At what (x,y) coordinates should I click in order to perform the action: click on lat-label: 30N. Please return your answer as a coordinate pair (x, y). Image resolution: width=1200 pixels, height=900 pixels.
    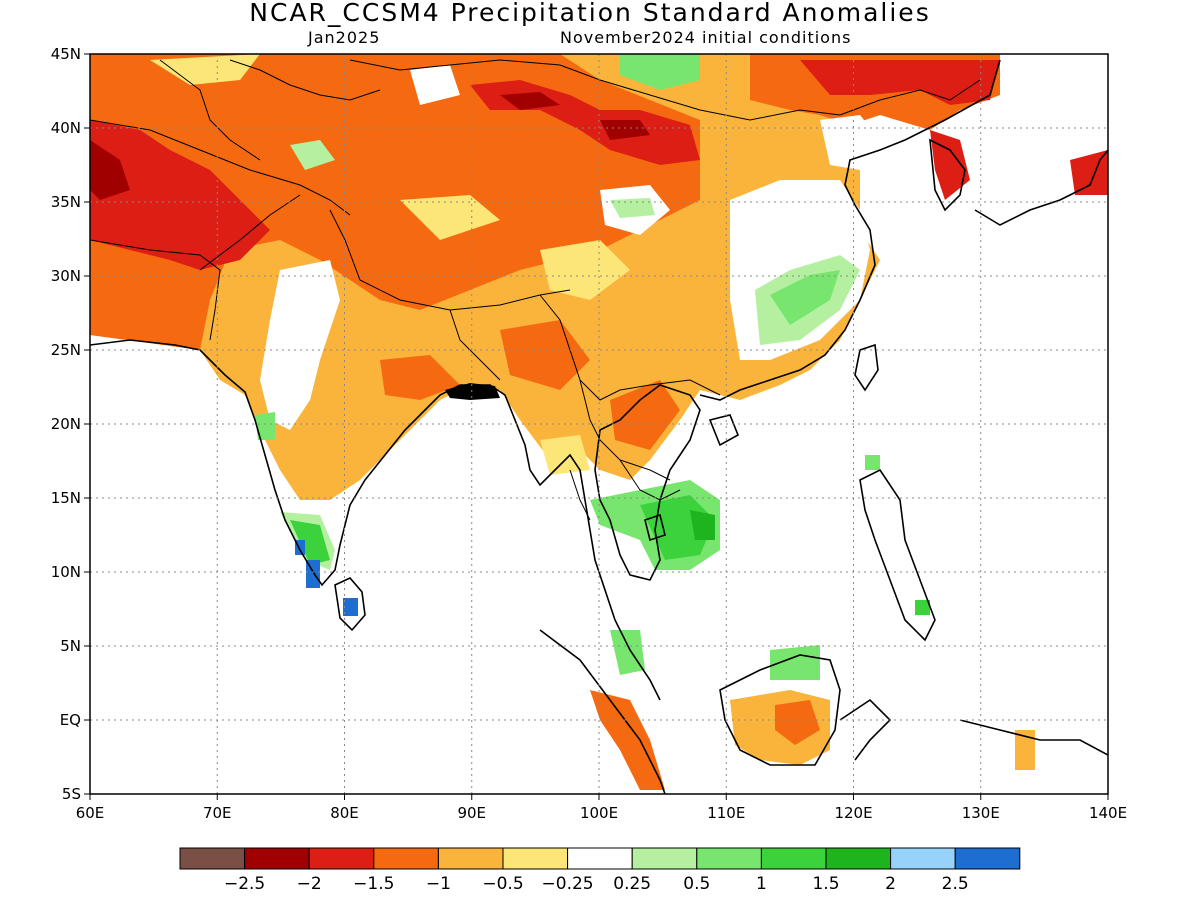
    Looking at the image, I should click on (66, 276).